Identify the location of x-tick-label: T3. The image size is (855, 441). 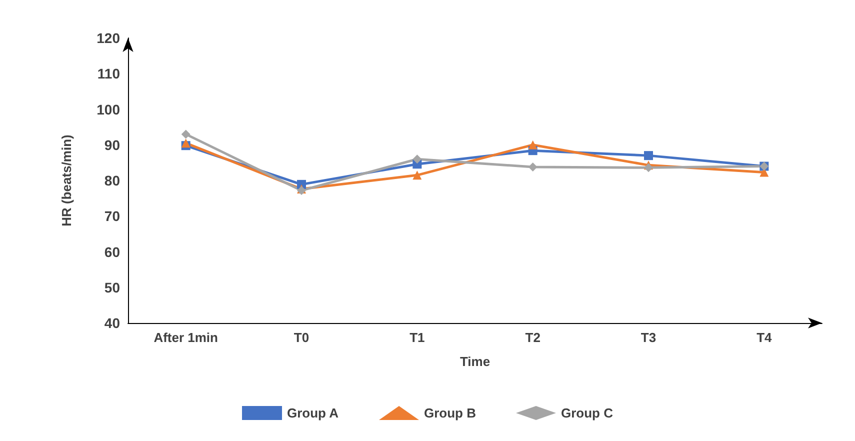
(648, 337).